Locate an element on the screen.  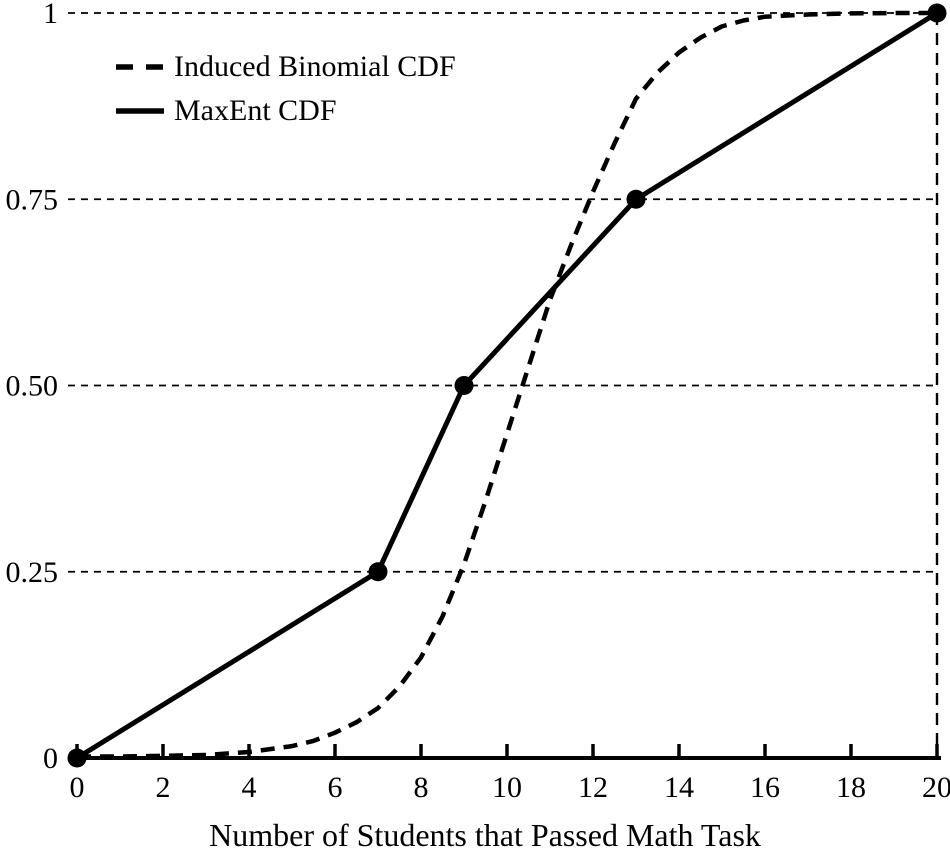
y-tick-label-0-25: 0.25 is located at coordinates (32, 572).